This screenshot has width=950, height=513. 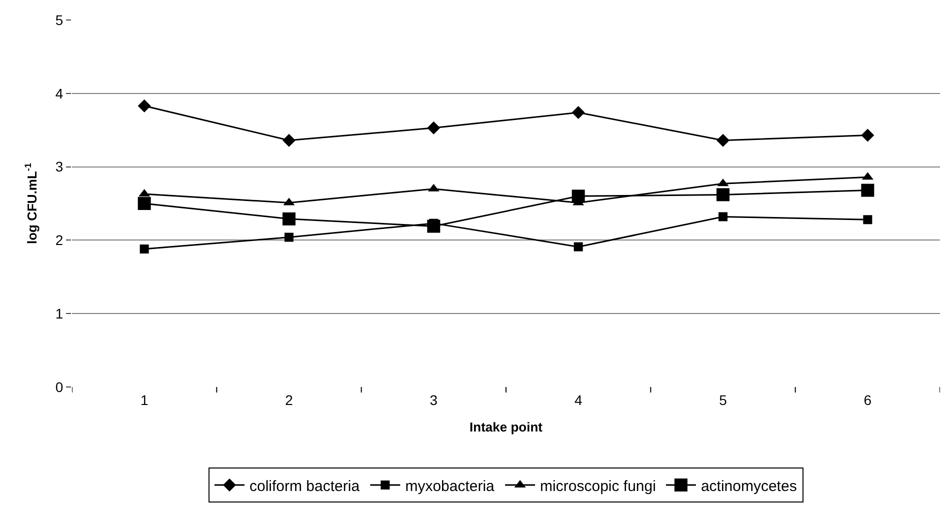 What do you see at coordinates (144, 400) in the screenshot?
I see `x-tick-label: 1` at bounding box center [144, 400].